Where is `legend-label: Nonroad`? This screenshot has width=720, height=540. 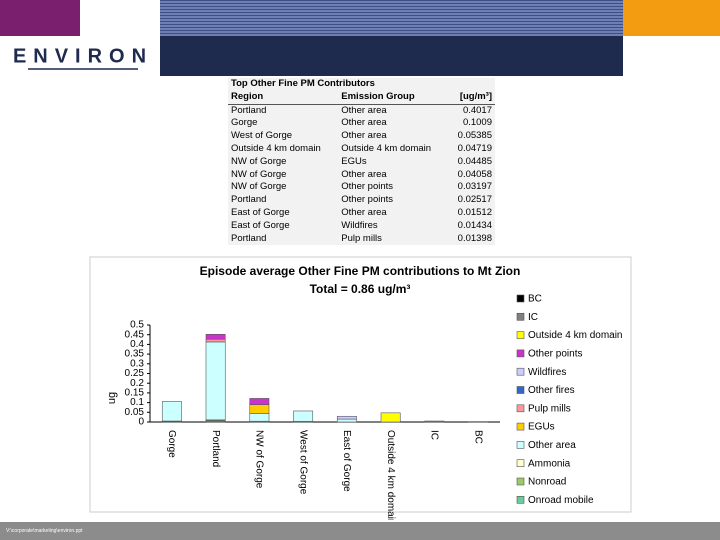
legend-label: Nonroad is located at coordinates (547, 482).